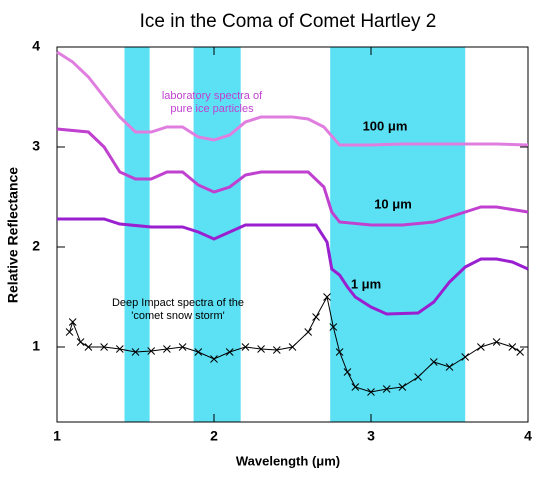 The height and width of the screenshot is (480, 550). What do you see at coordinates (288, 460) in the screenshot?
I see `x-axis-label: Wavelength (μm)` at bounding box center [288, 460].